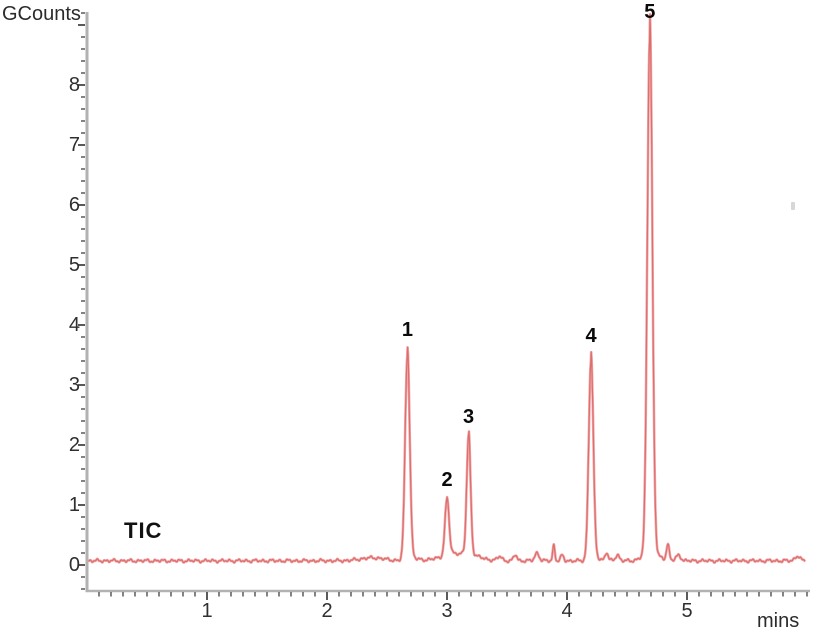 The height and width of the screenshot is (637, 814). I want to click on stray-mark, so click(793, 206).